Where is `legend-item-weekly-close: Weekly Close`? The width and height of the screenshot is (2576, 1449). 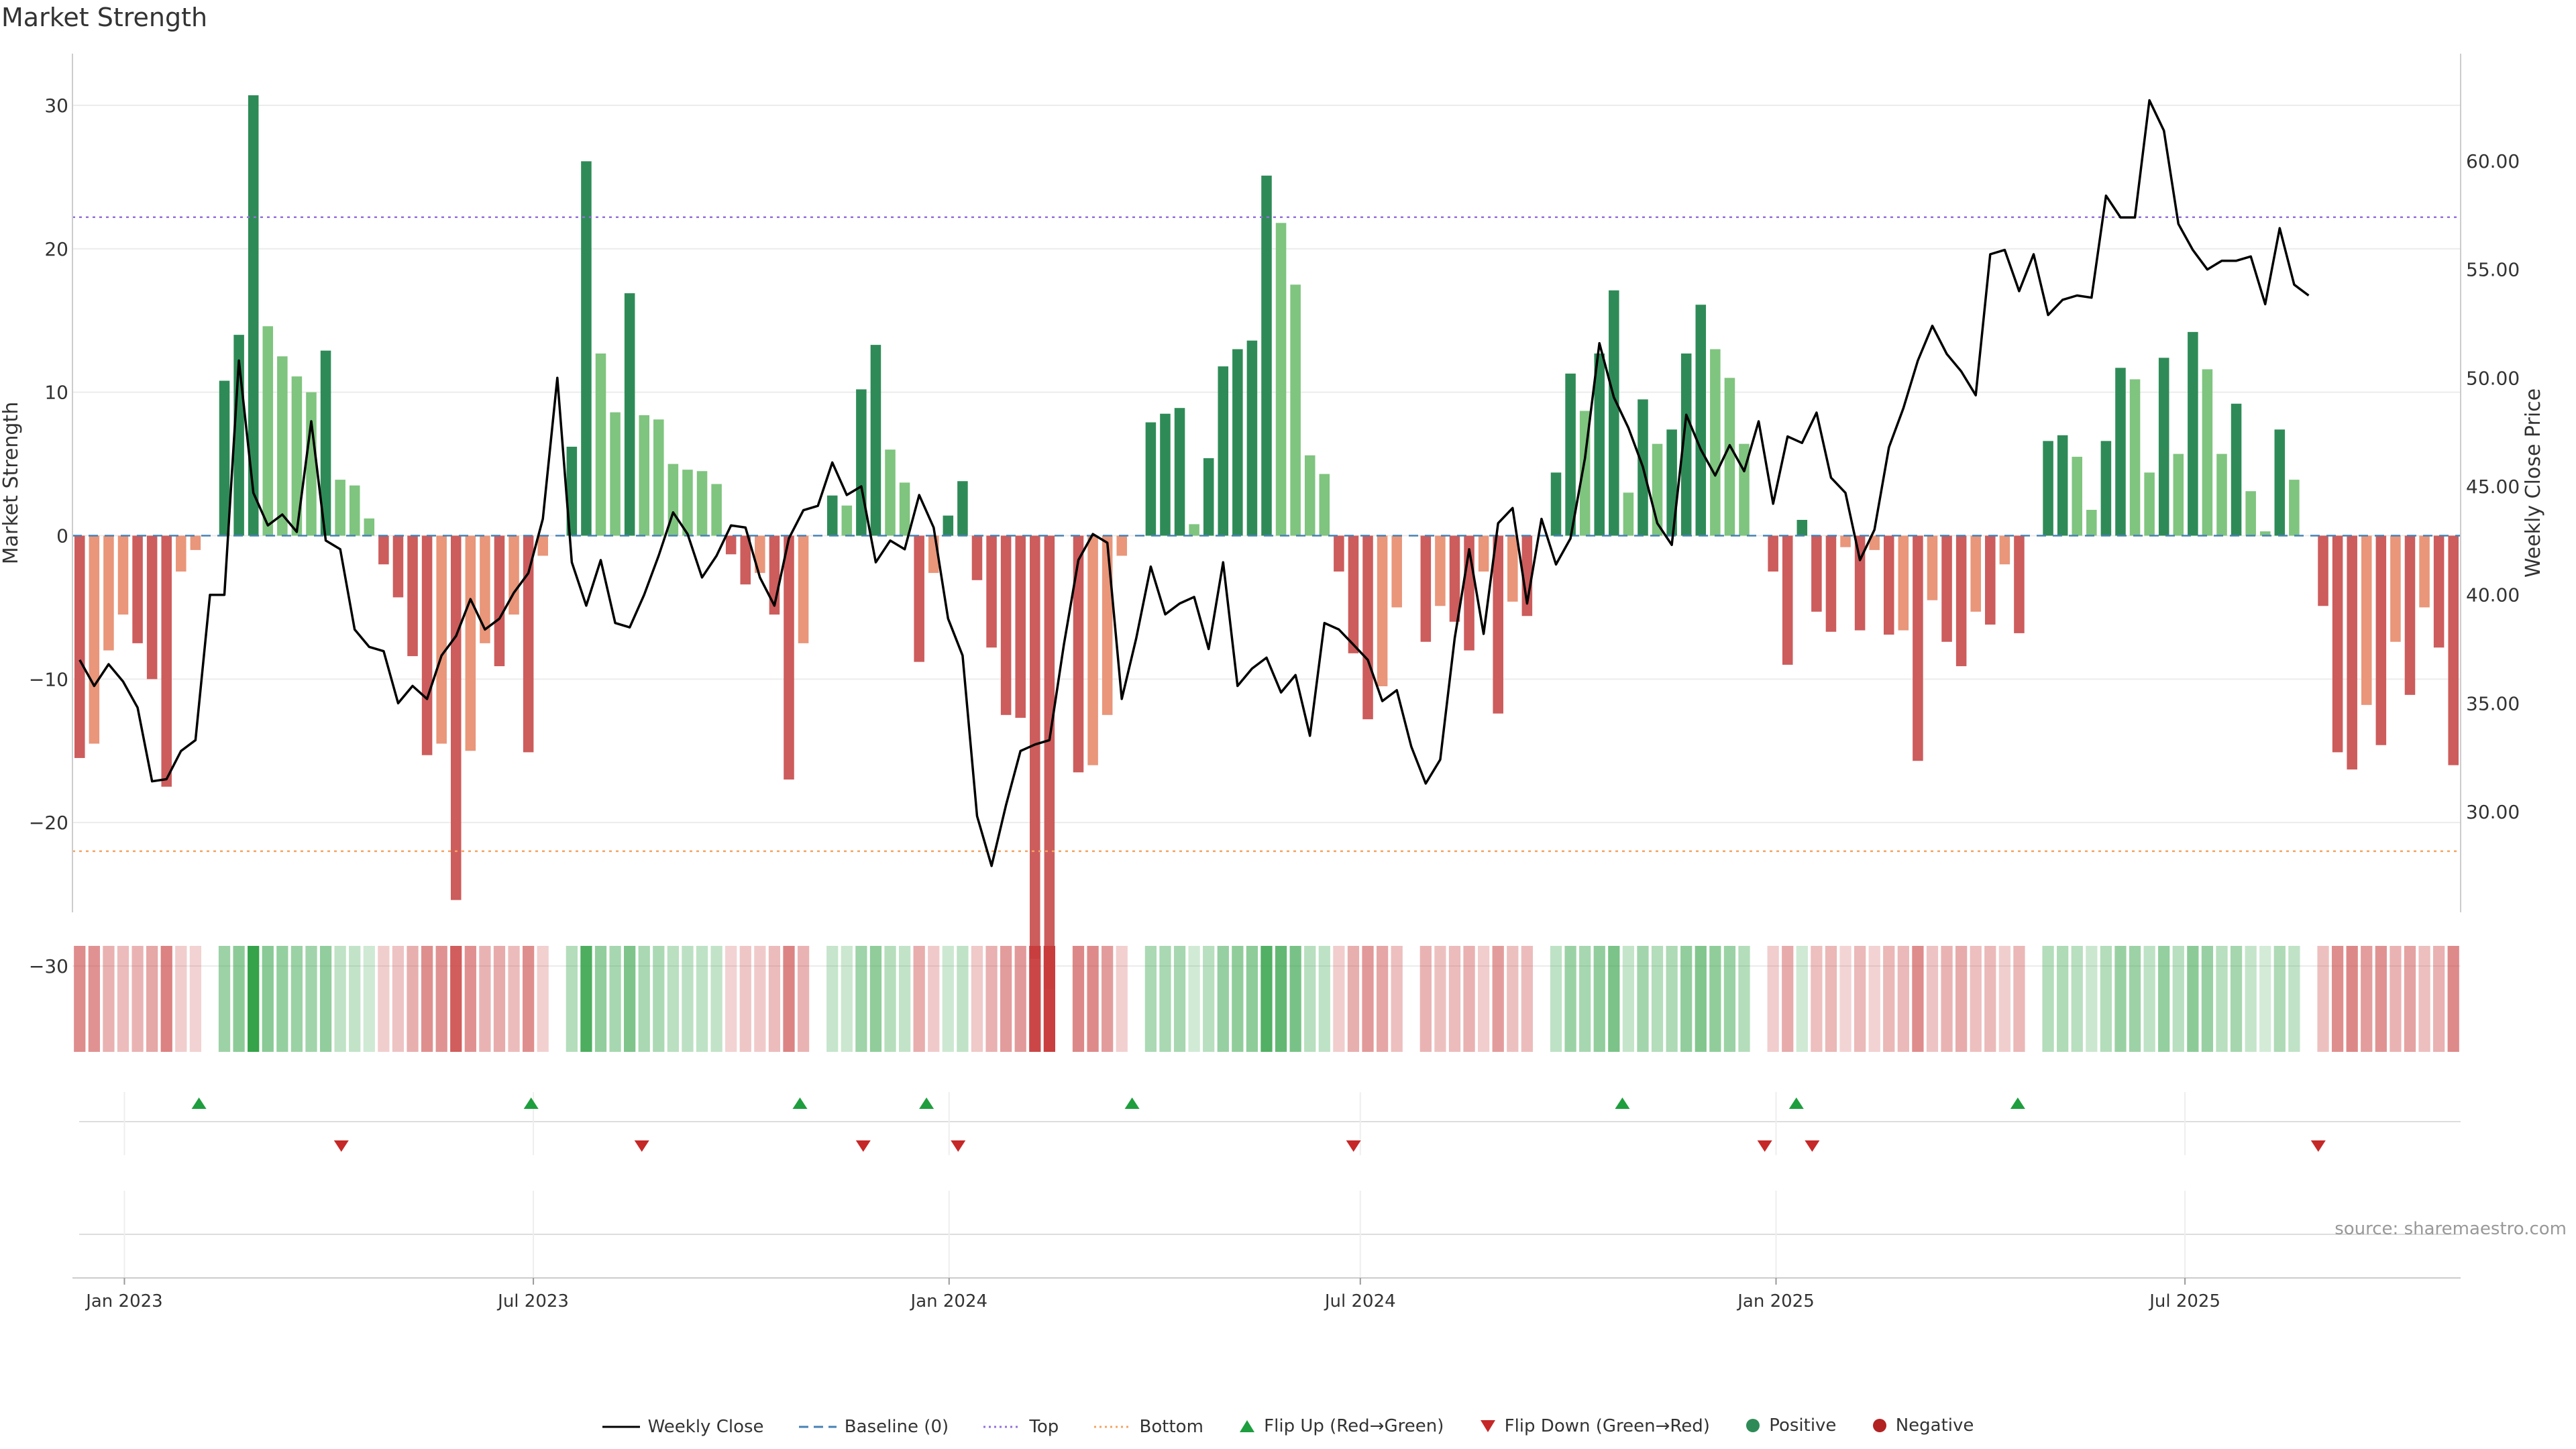 legend-item-weekly-close: Weekly Close is located at coordinates (683, 1427).